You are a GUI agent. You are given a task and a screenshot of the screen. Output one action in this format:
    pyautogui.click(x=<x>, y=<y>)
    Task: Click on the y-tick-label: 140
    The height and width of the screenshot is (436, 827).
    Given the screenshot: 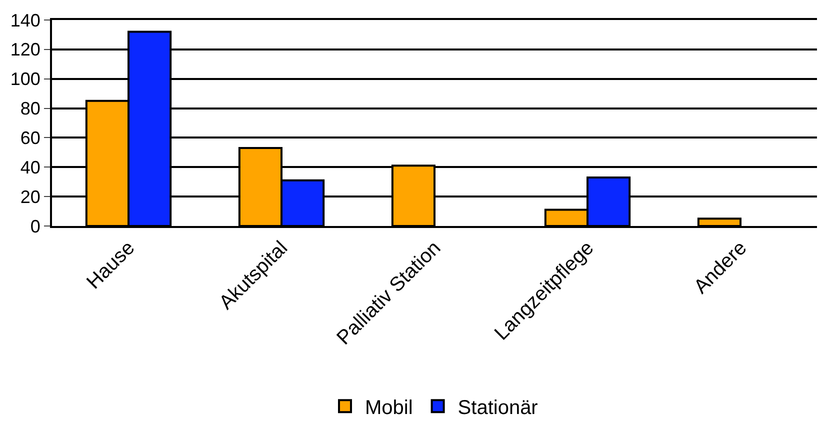 What is the action you would take?
    pyautogui.click(x=25, y=20)
    